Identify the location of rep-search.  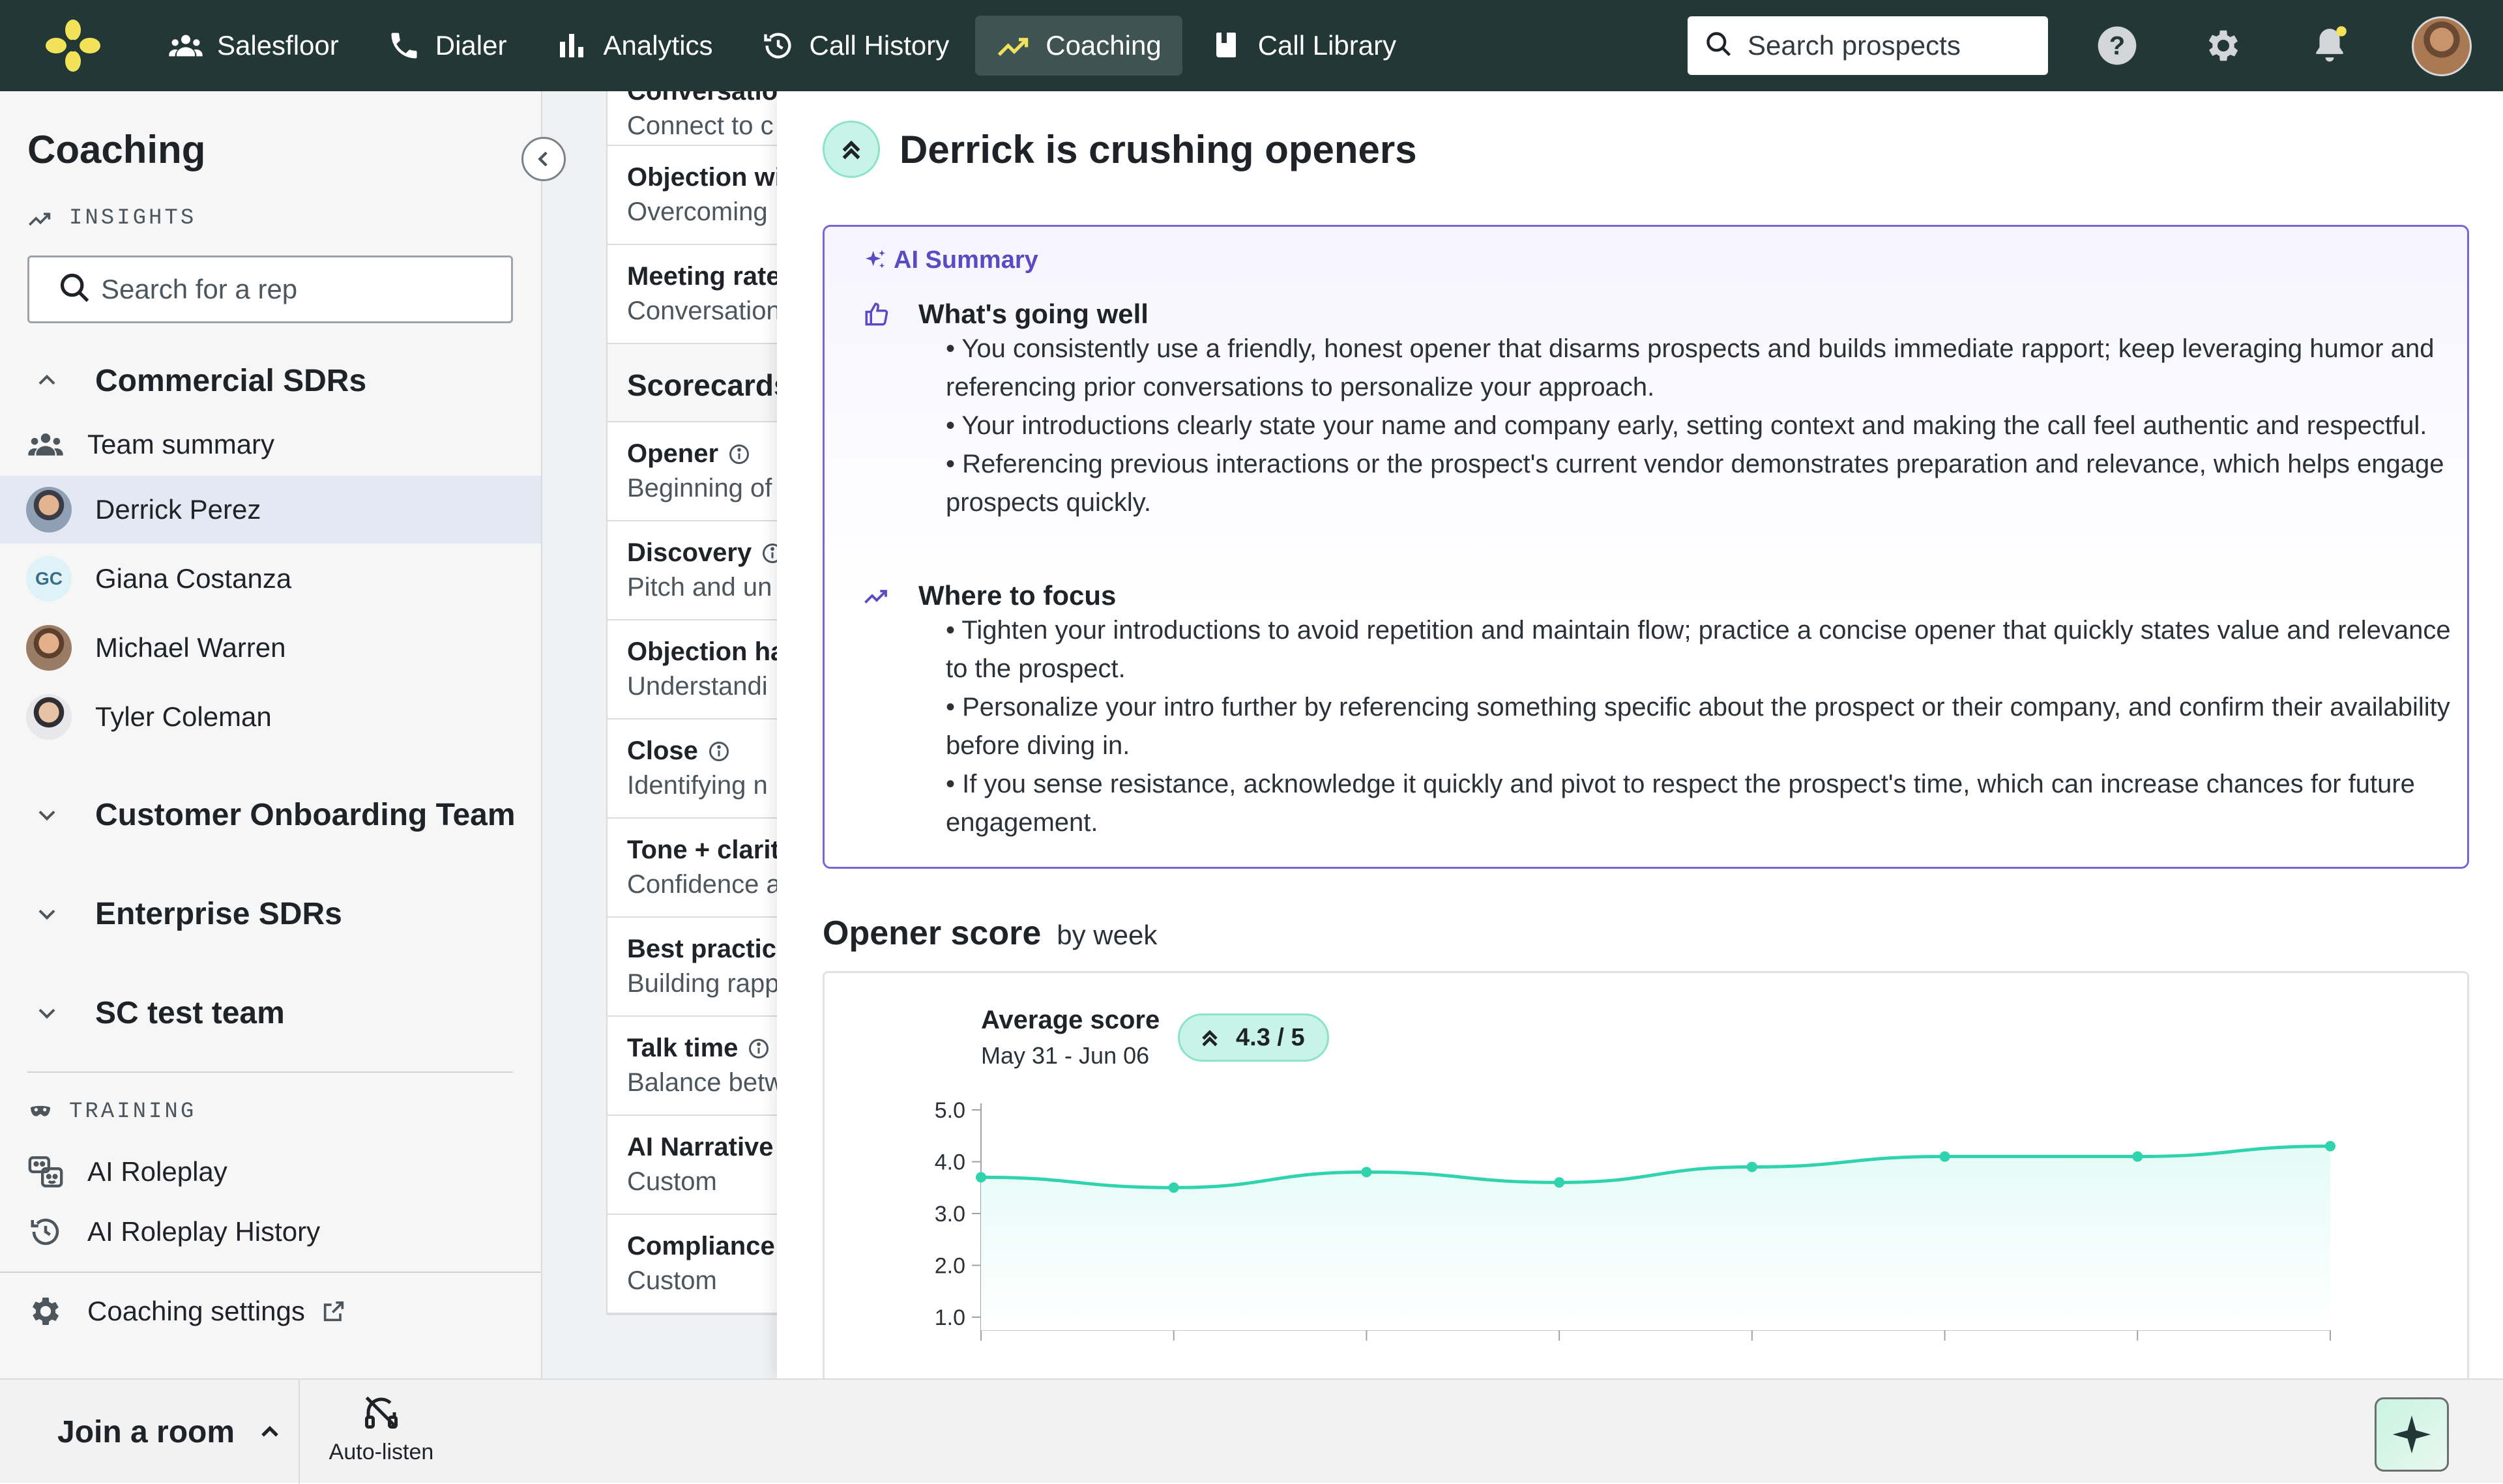
(270, 289).